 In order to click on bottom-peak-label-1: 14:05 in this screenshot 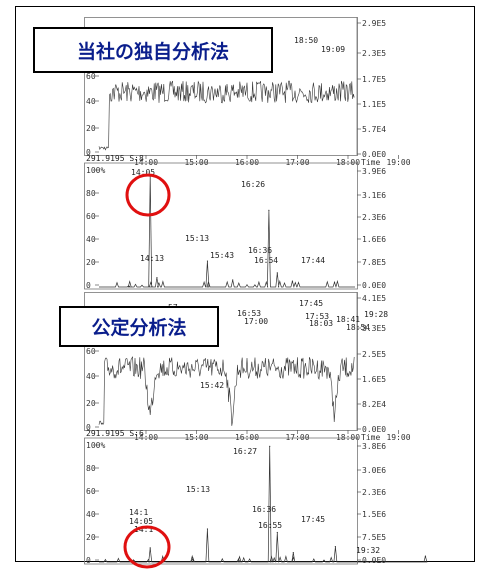, I will do `click(141, 521)`.